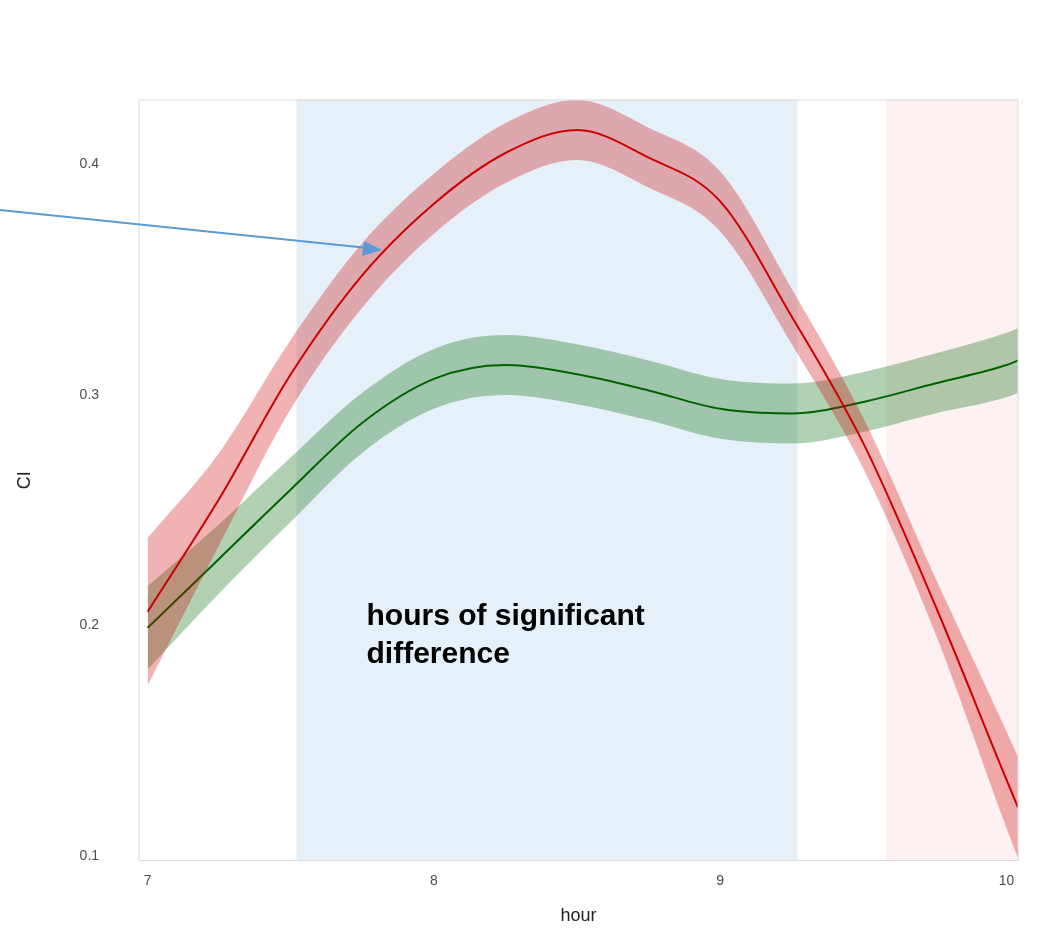 The width and height of the screenshot is (1048, 941). Describe the element at coordinates (89, 854) in the screenshot. I see `y-tick-label: 0.1` at that location.